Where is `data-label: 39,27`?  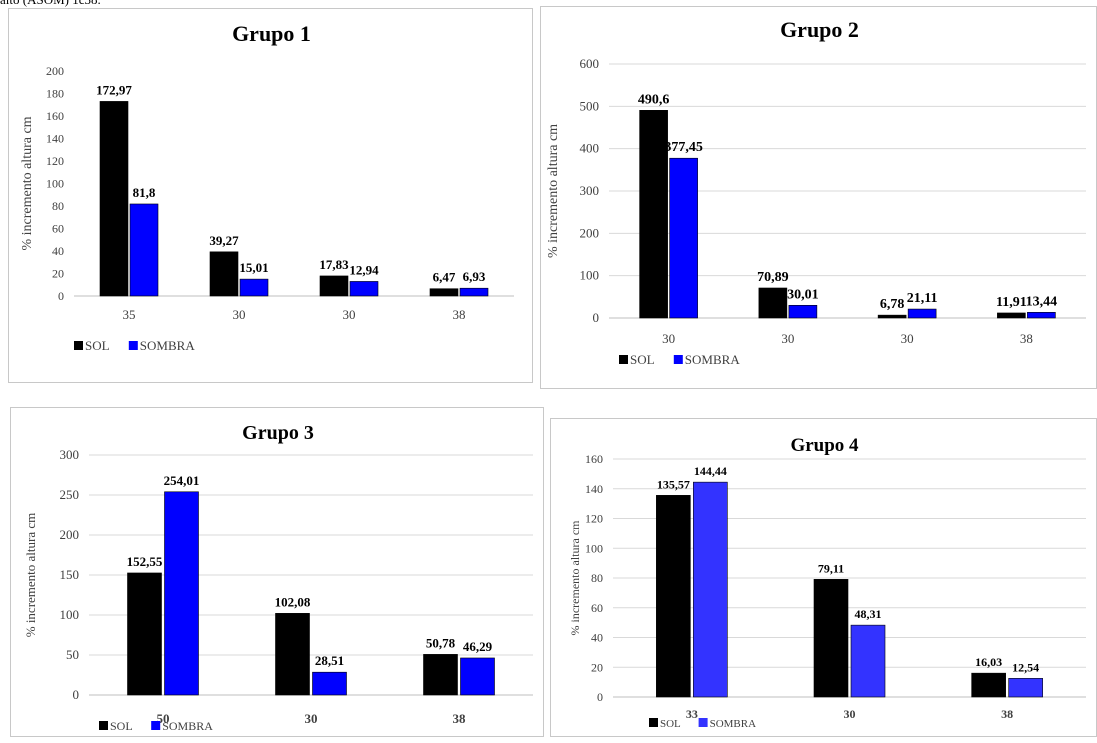 data-label: 39,27 is located at coordinates (224, 240).